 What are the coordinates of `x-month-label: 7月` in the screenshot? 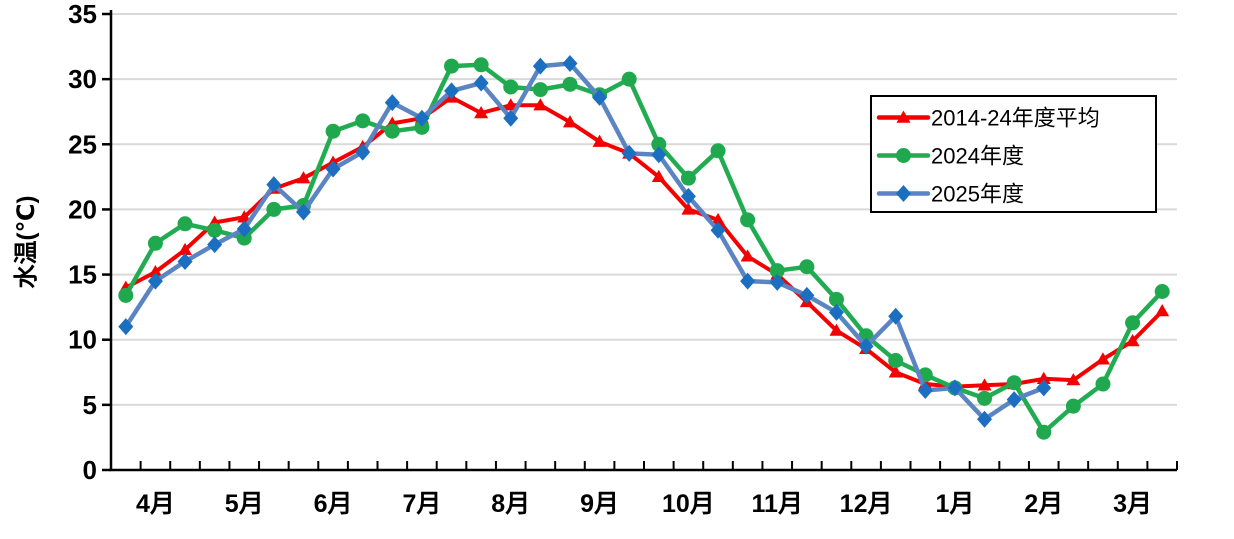 It's located at (421, 504).